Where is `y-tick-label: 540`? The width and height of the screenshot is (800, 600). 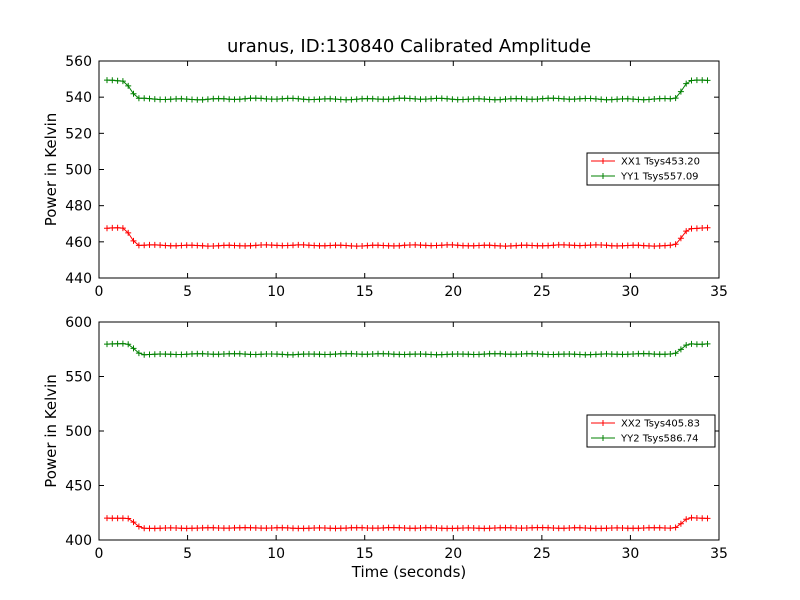 y-tick-label: 540 is located at coordinates (78, 98).